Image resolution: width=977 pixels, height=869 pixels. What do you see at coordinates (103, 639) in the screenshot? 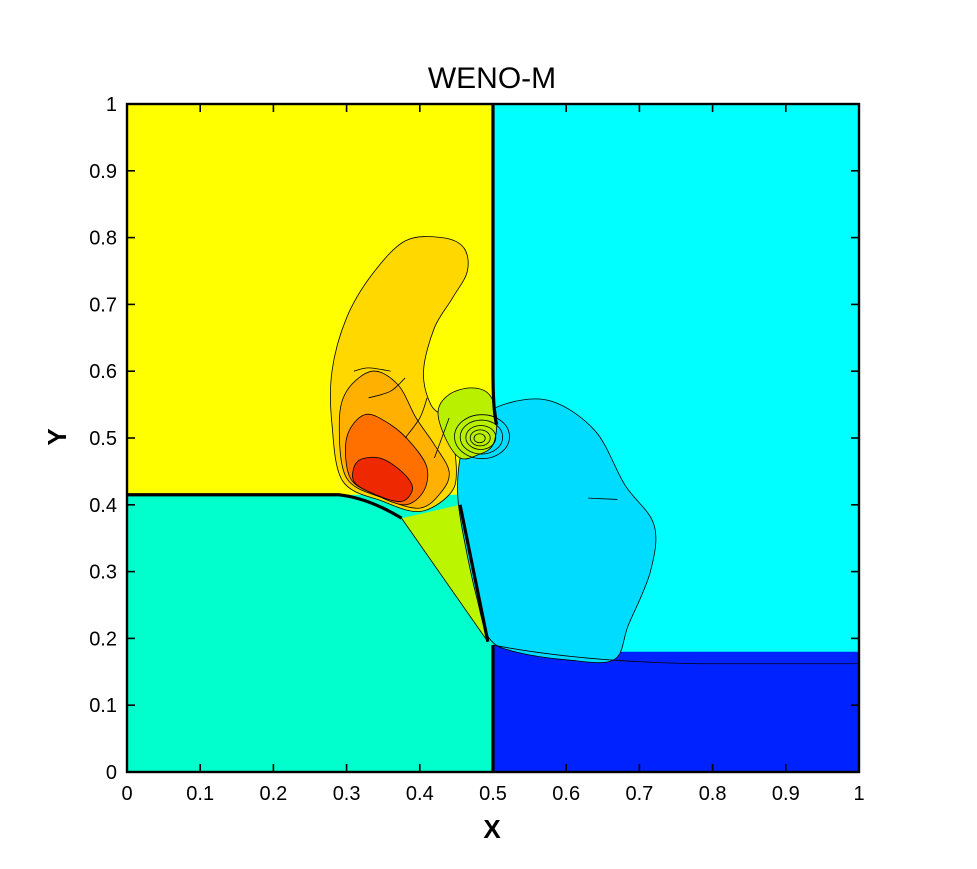
I see `y-tick-label: 0.2` at bounding box center [103, 639].